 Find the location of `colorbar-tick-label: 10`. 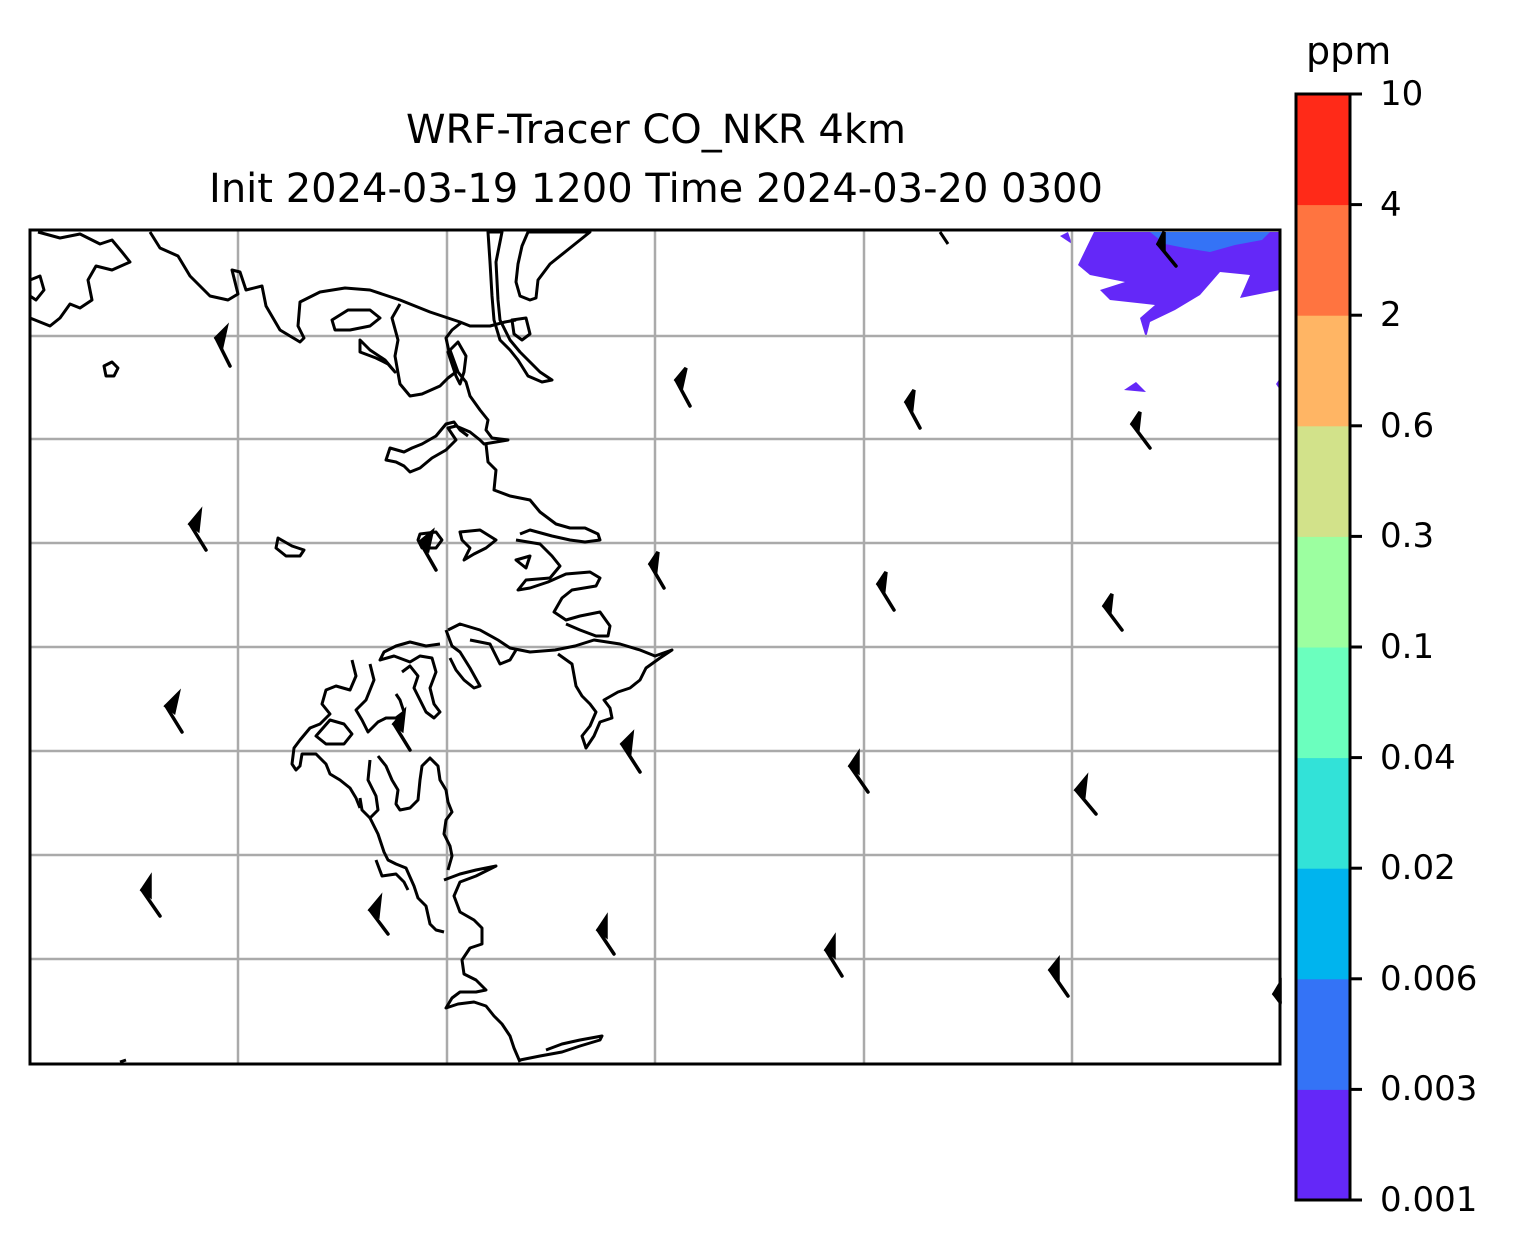

colorbar-tick-label: 10 is located at coordinates (1402, 94).